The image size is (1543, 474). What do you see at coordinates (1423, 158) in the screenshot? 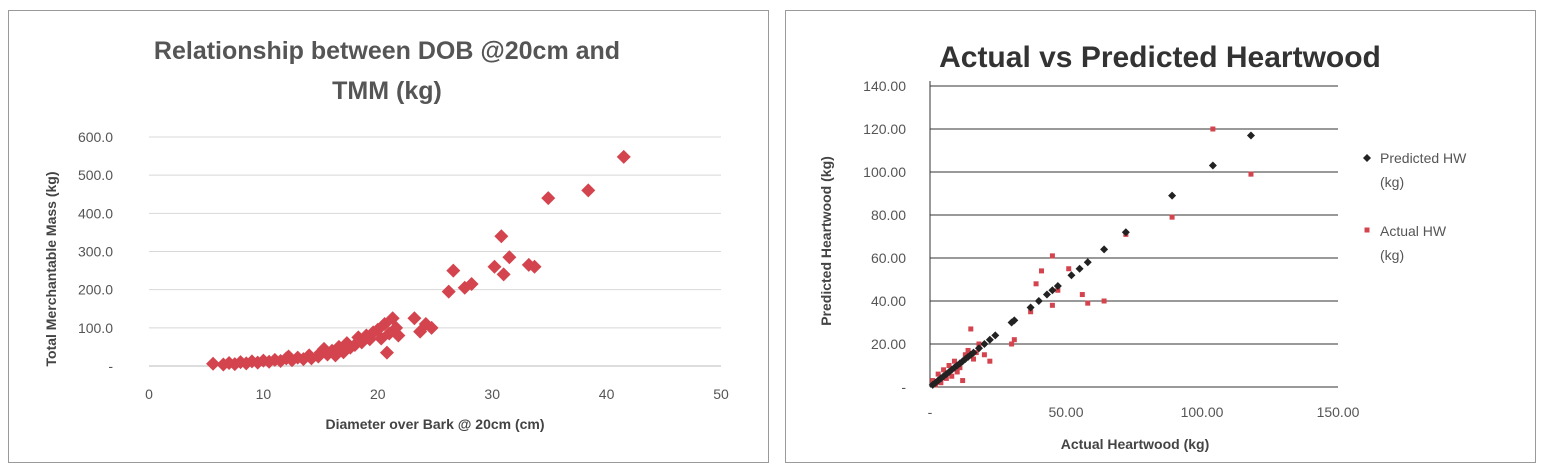
I see `legend-label-predicted: Predicted HW` at bounding box center [1423, 158].